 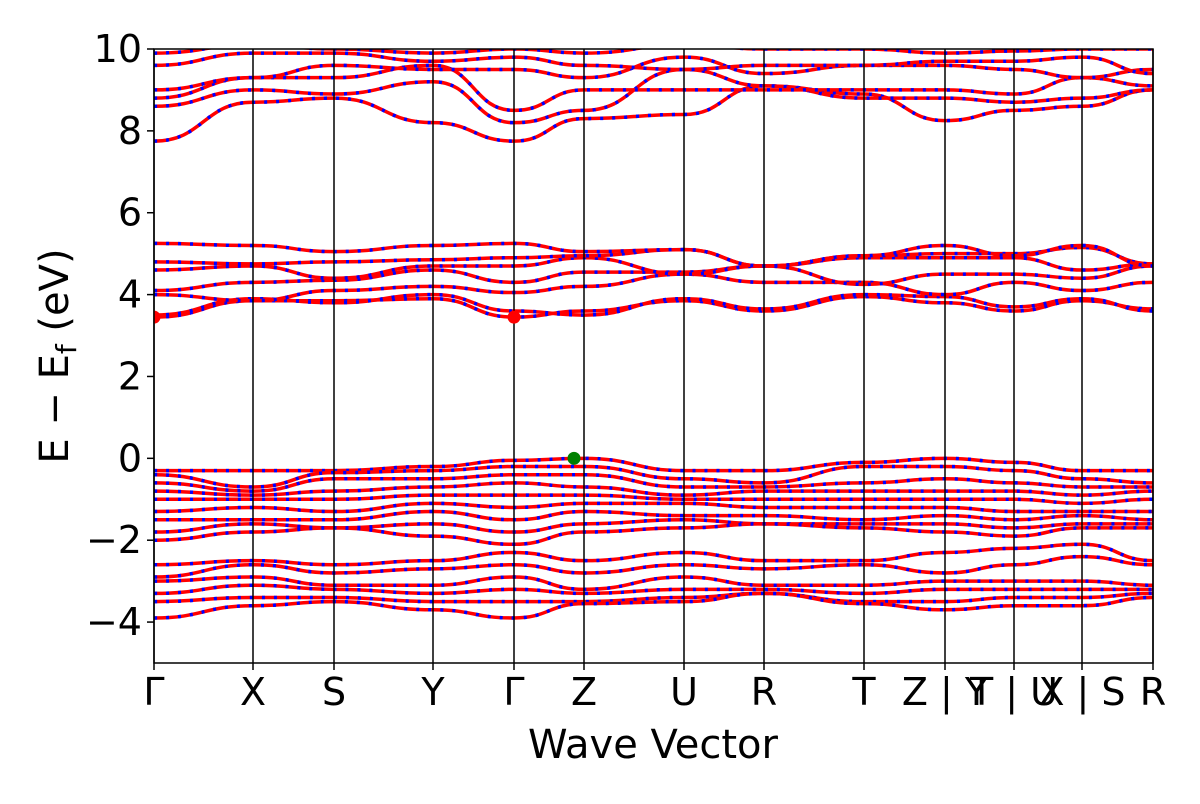 I want to click on y-tick-label: −4, so click(x=114, y=622).